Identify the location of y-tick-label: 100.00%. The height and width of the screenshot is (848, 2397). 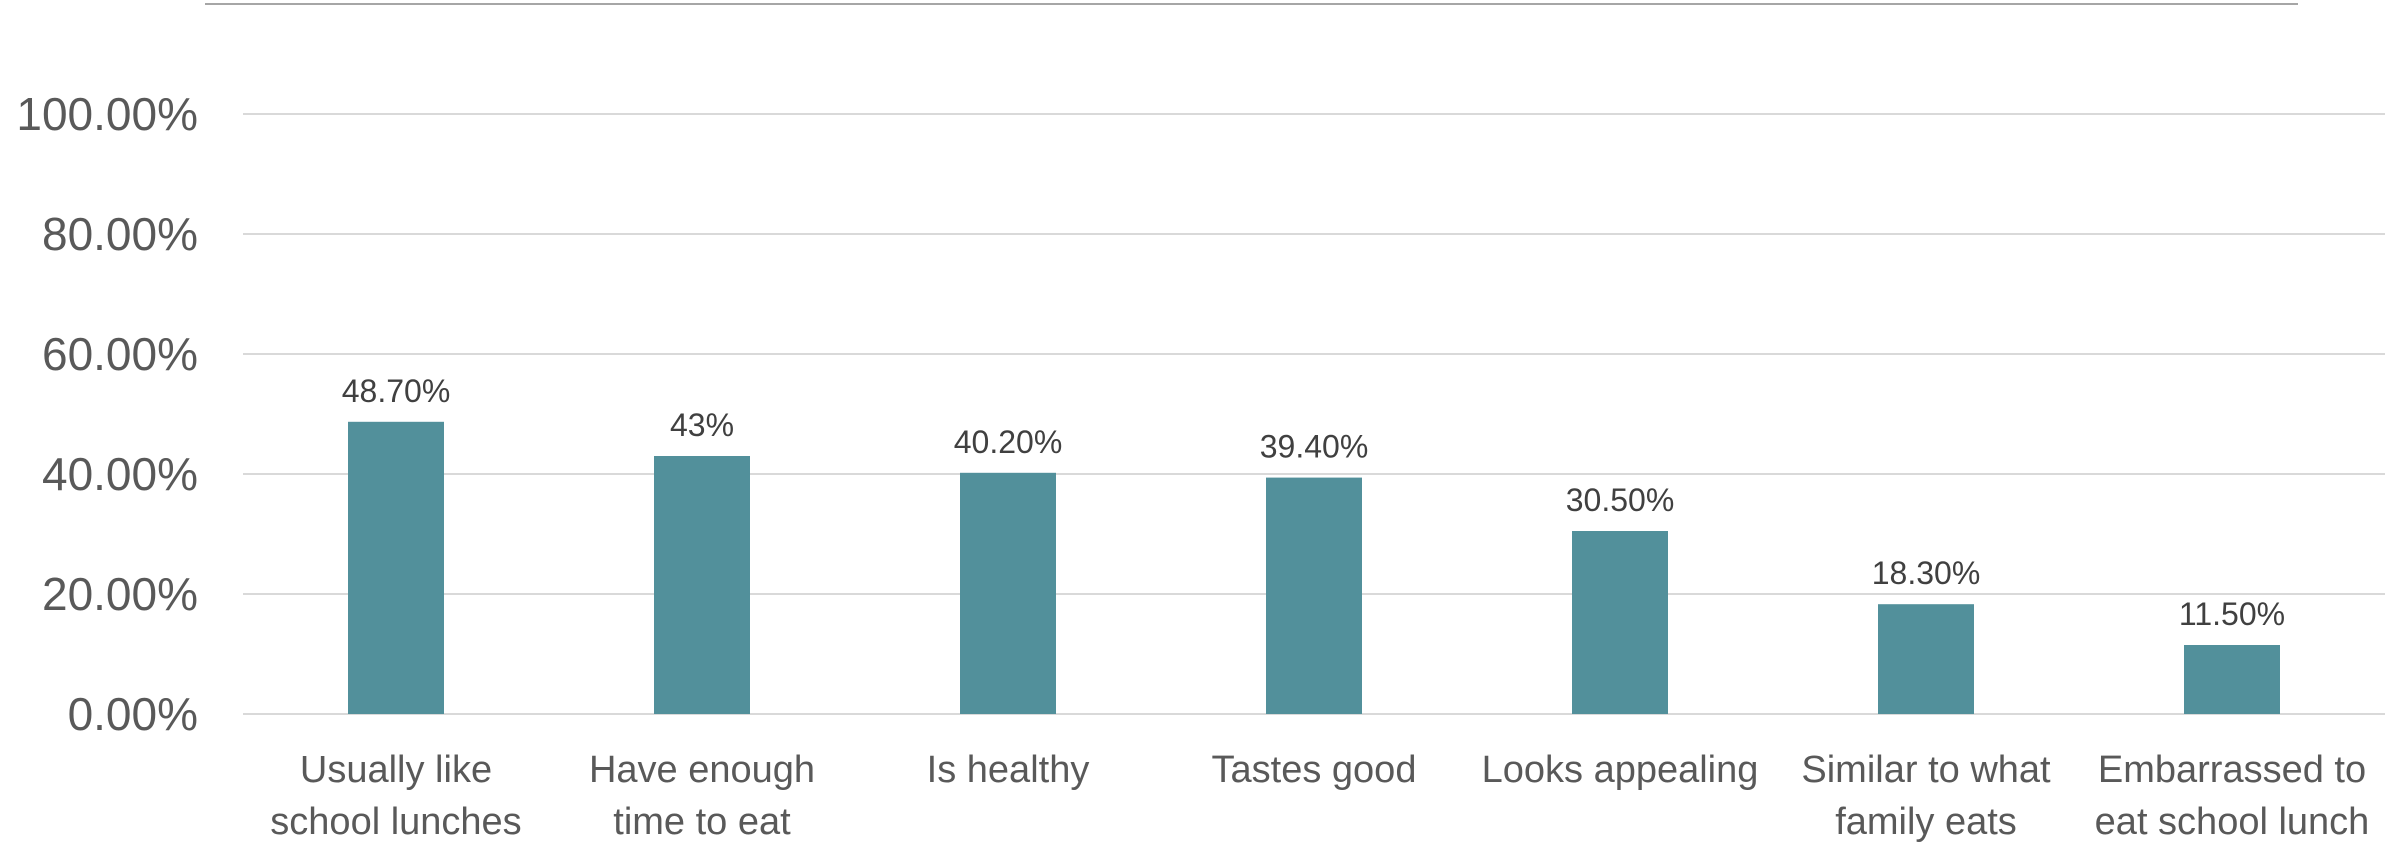
(107, 114).